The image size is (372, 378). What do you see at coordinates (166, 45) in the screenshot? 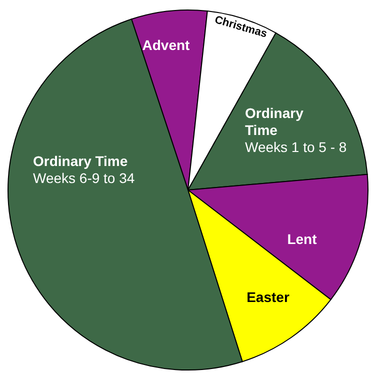
I see `slice-label: Advent` at bounding box center [166, 45].